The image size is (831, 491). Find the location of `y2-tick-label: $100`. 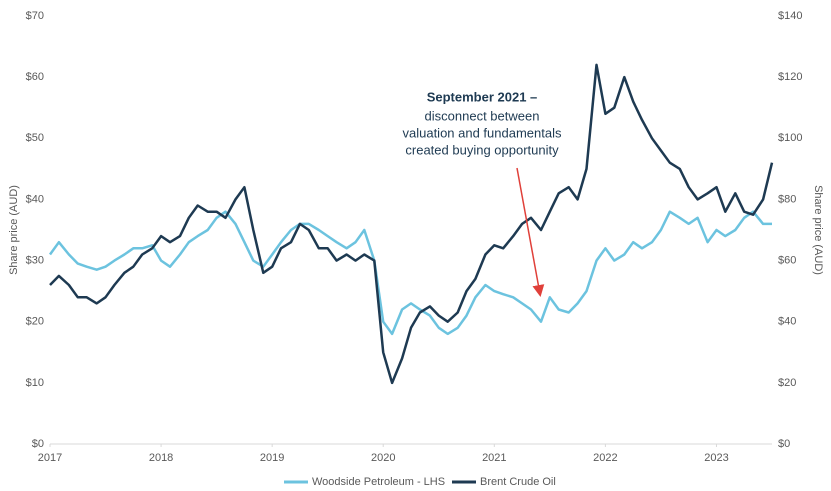

y2-tick-label: $100 is located at coordinates (790, 138).